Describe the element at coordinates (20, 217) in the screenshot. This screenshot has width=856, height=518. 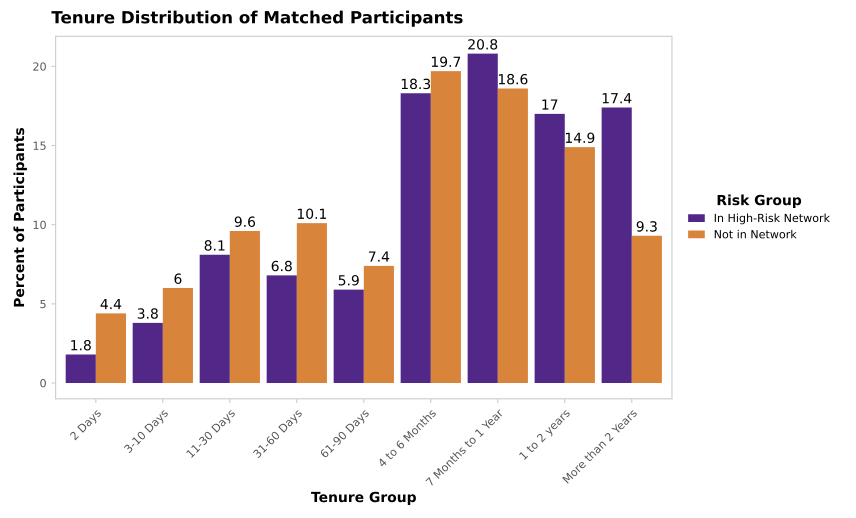
I see `y-axis-title: Percent of Participants` at that location.